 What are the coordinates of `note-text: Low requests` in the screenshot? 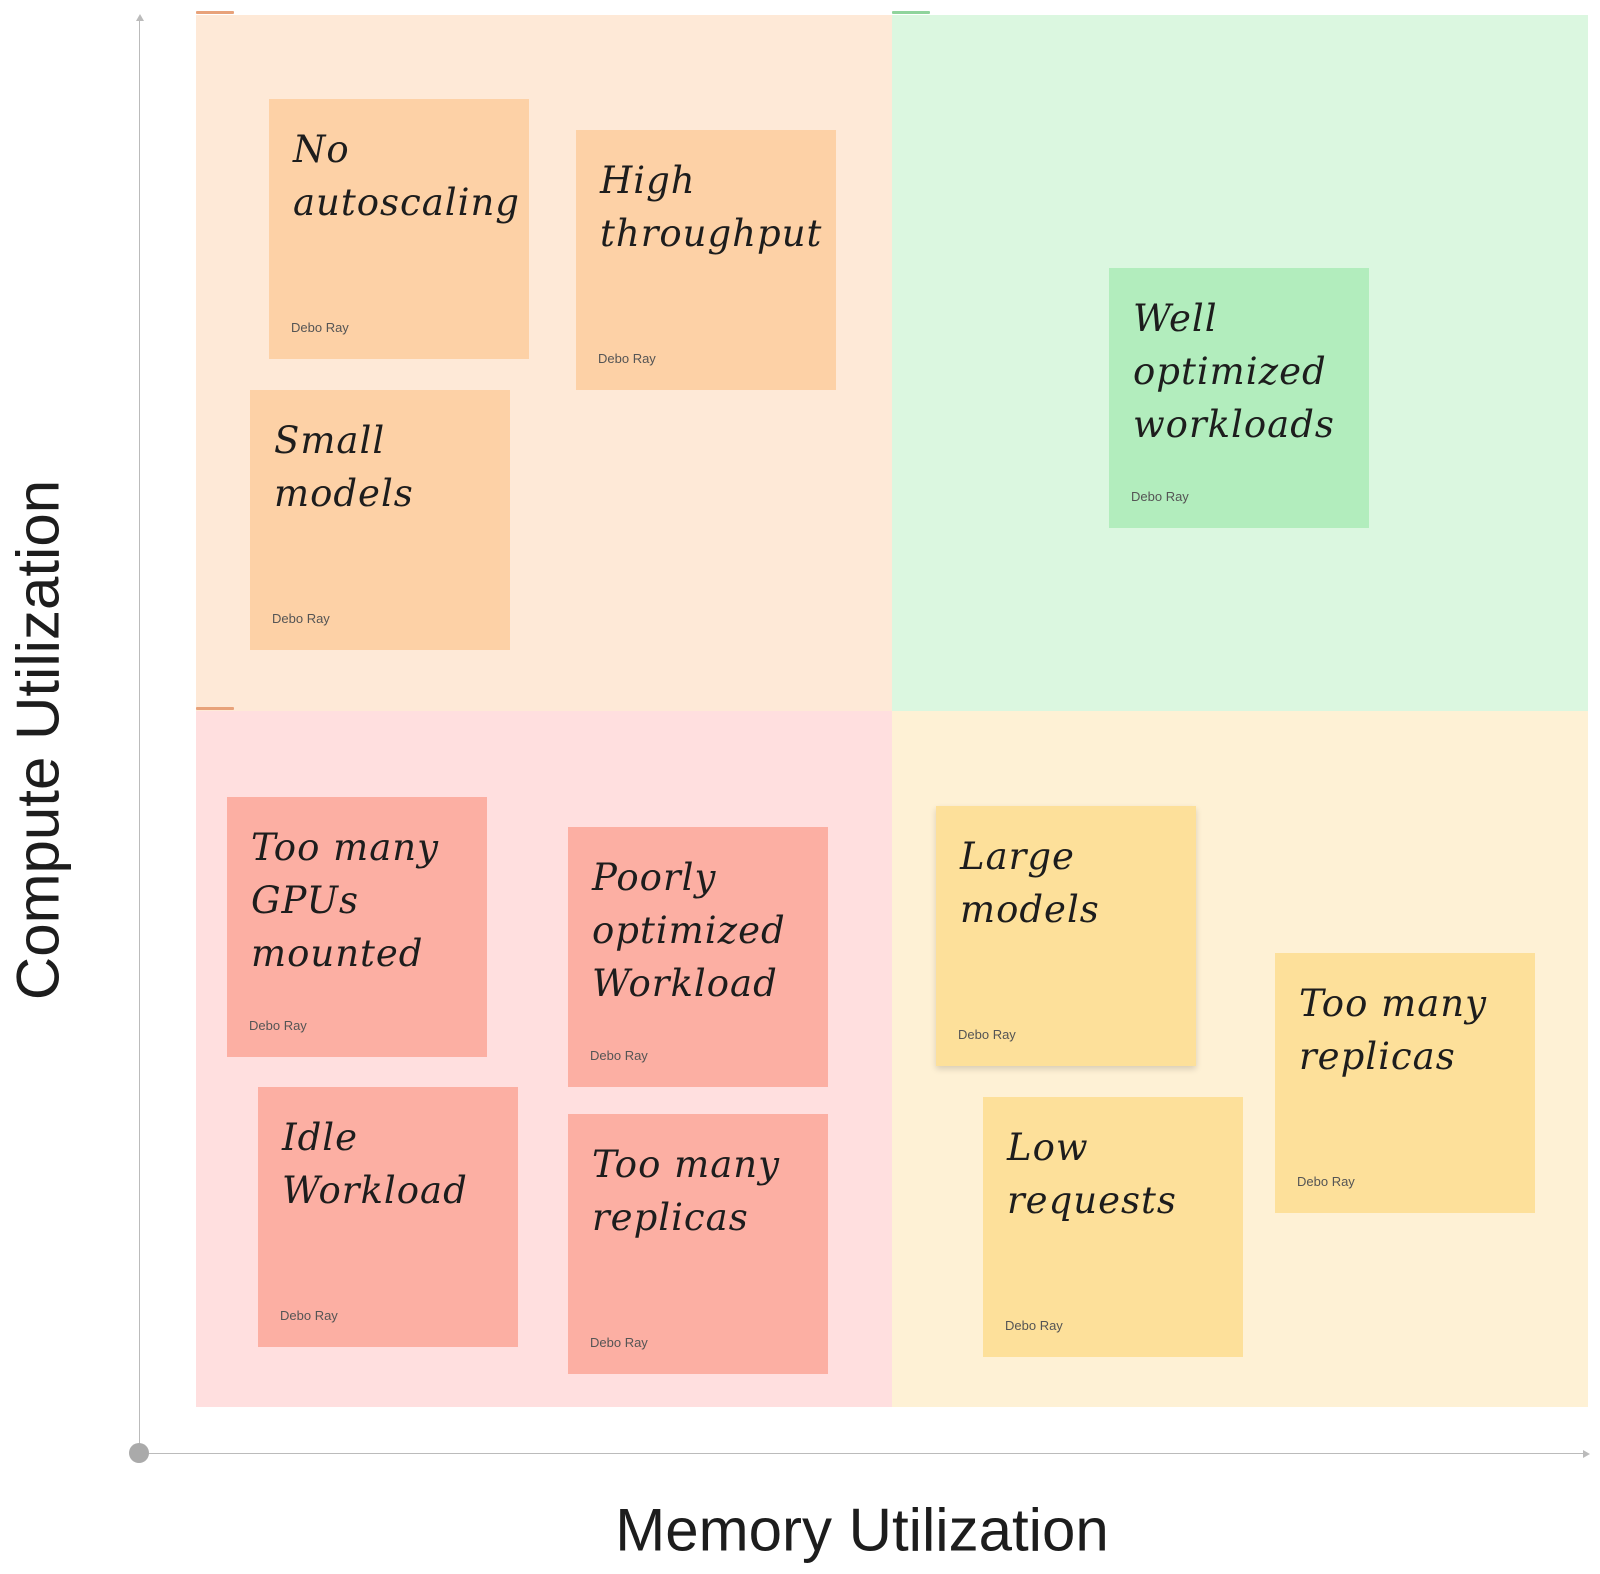 It's located at (1092, 1174).